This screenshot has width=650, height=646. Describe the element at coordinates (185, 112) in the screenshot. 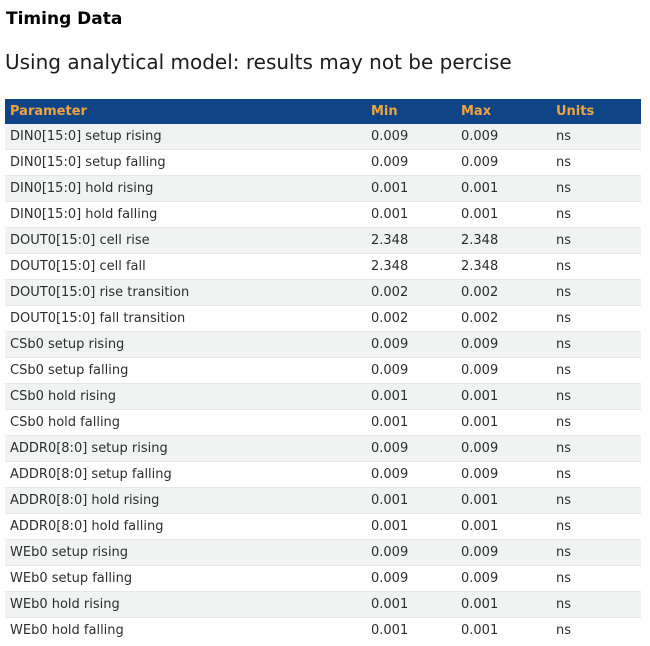

I see `column-header-parameter: Parameter` at that location.